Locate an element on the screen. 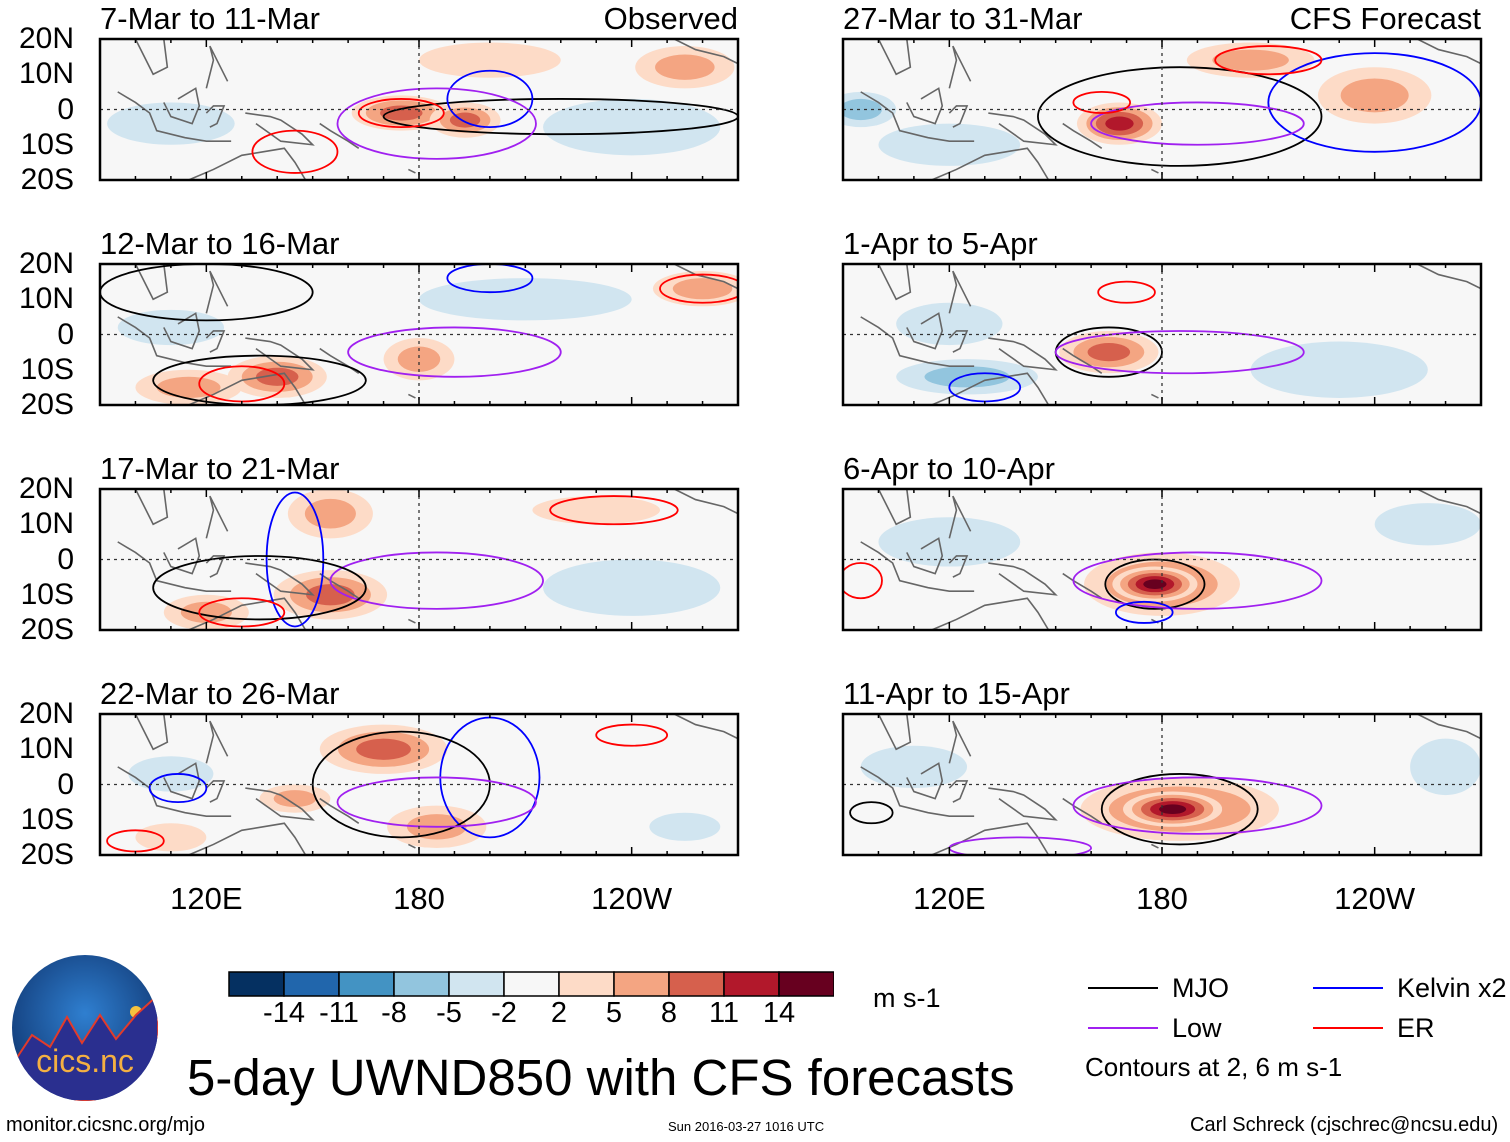 This screenshot has width=1510, height=1142. panel-title: 11-Apr to 15-Apr is located at coordinates (956, 693).